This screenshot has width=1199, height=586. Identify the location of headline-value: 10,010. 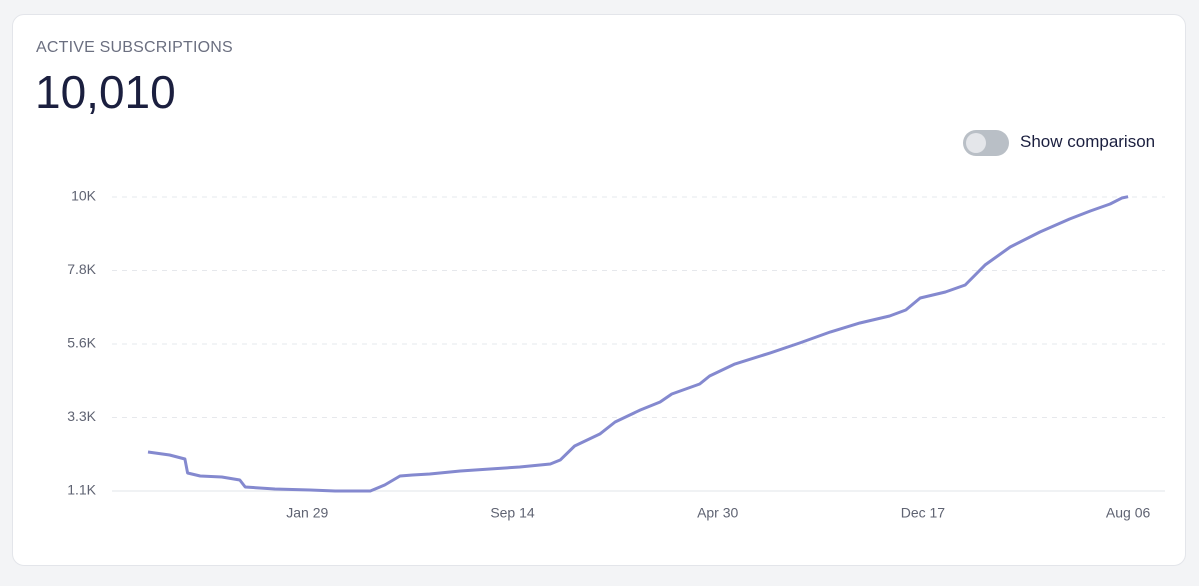
(105, 92).